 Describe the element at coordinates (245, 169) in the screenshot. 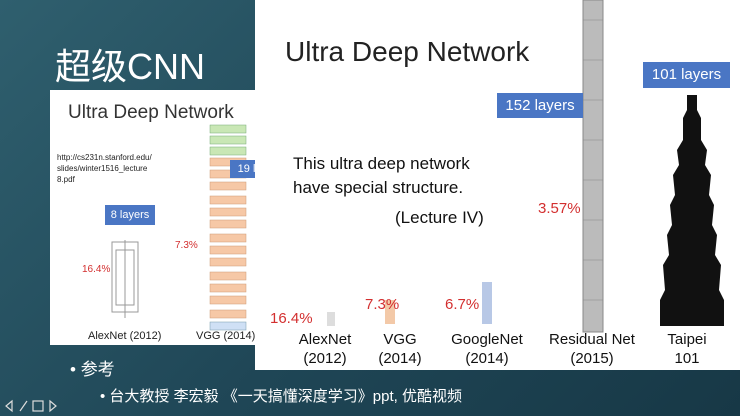

I see `layer-badge: 19 layers` at that location.